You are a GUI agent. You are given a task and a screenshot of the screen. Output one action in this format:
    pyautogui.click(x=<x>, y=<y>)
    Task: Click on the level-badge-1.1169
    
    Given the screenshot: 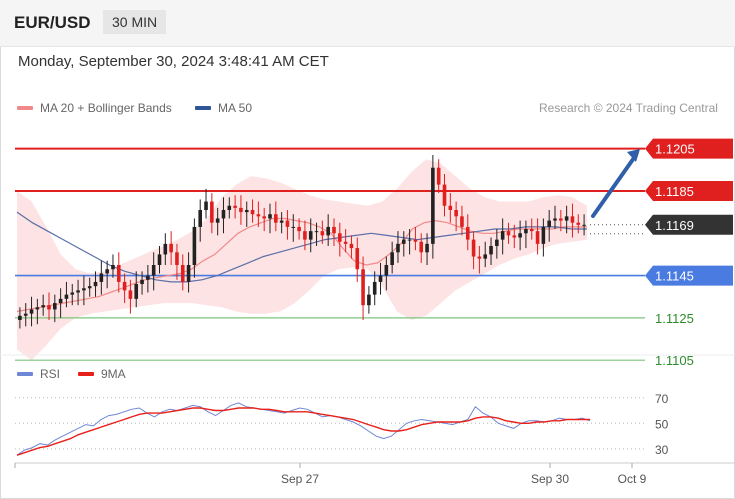 What is the action you would take?
    pyautogui.click(x=689, y=224)
    